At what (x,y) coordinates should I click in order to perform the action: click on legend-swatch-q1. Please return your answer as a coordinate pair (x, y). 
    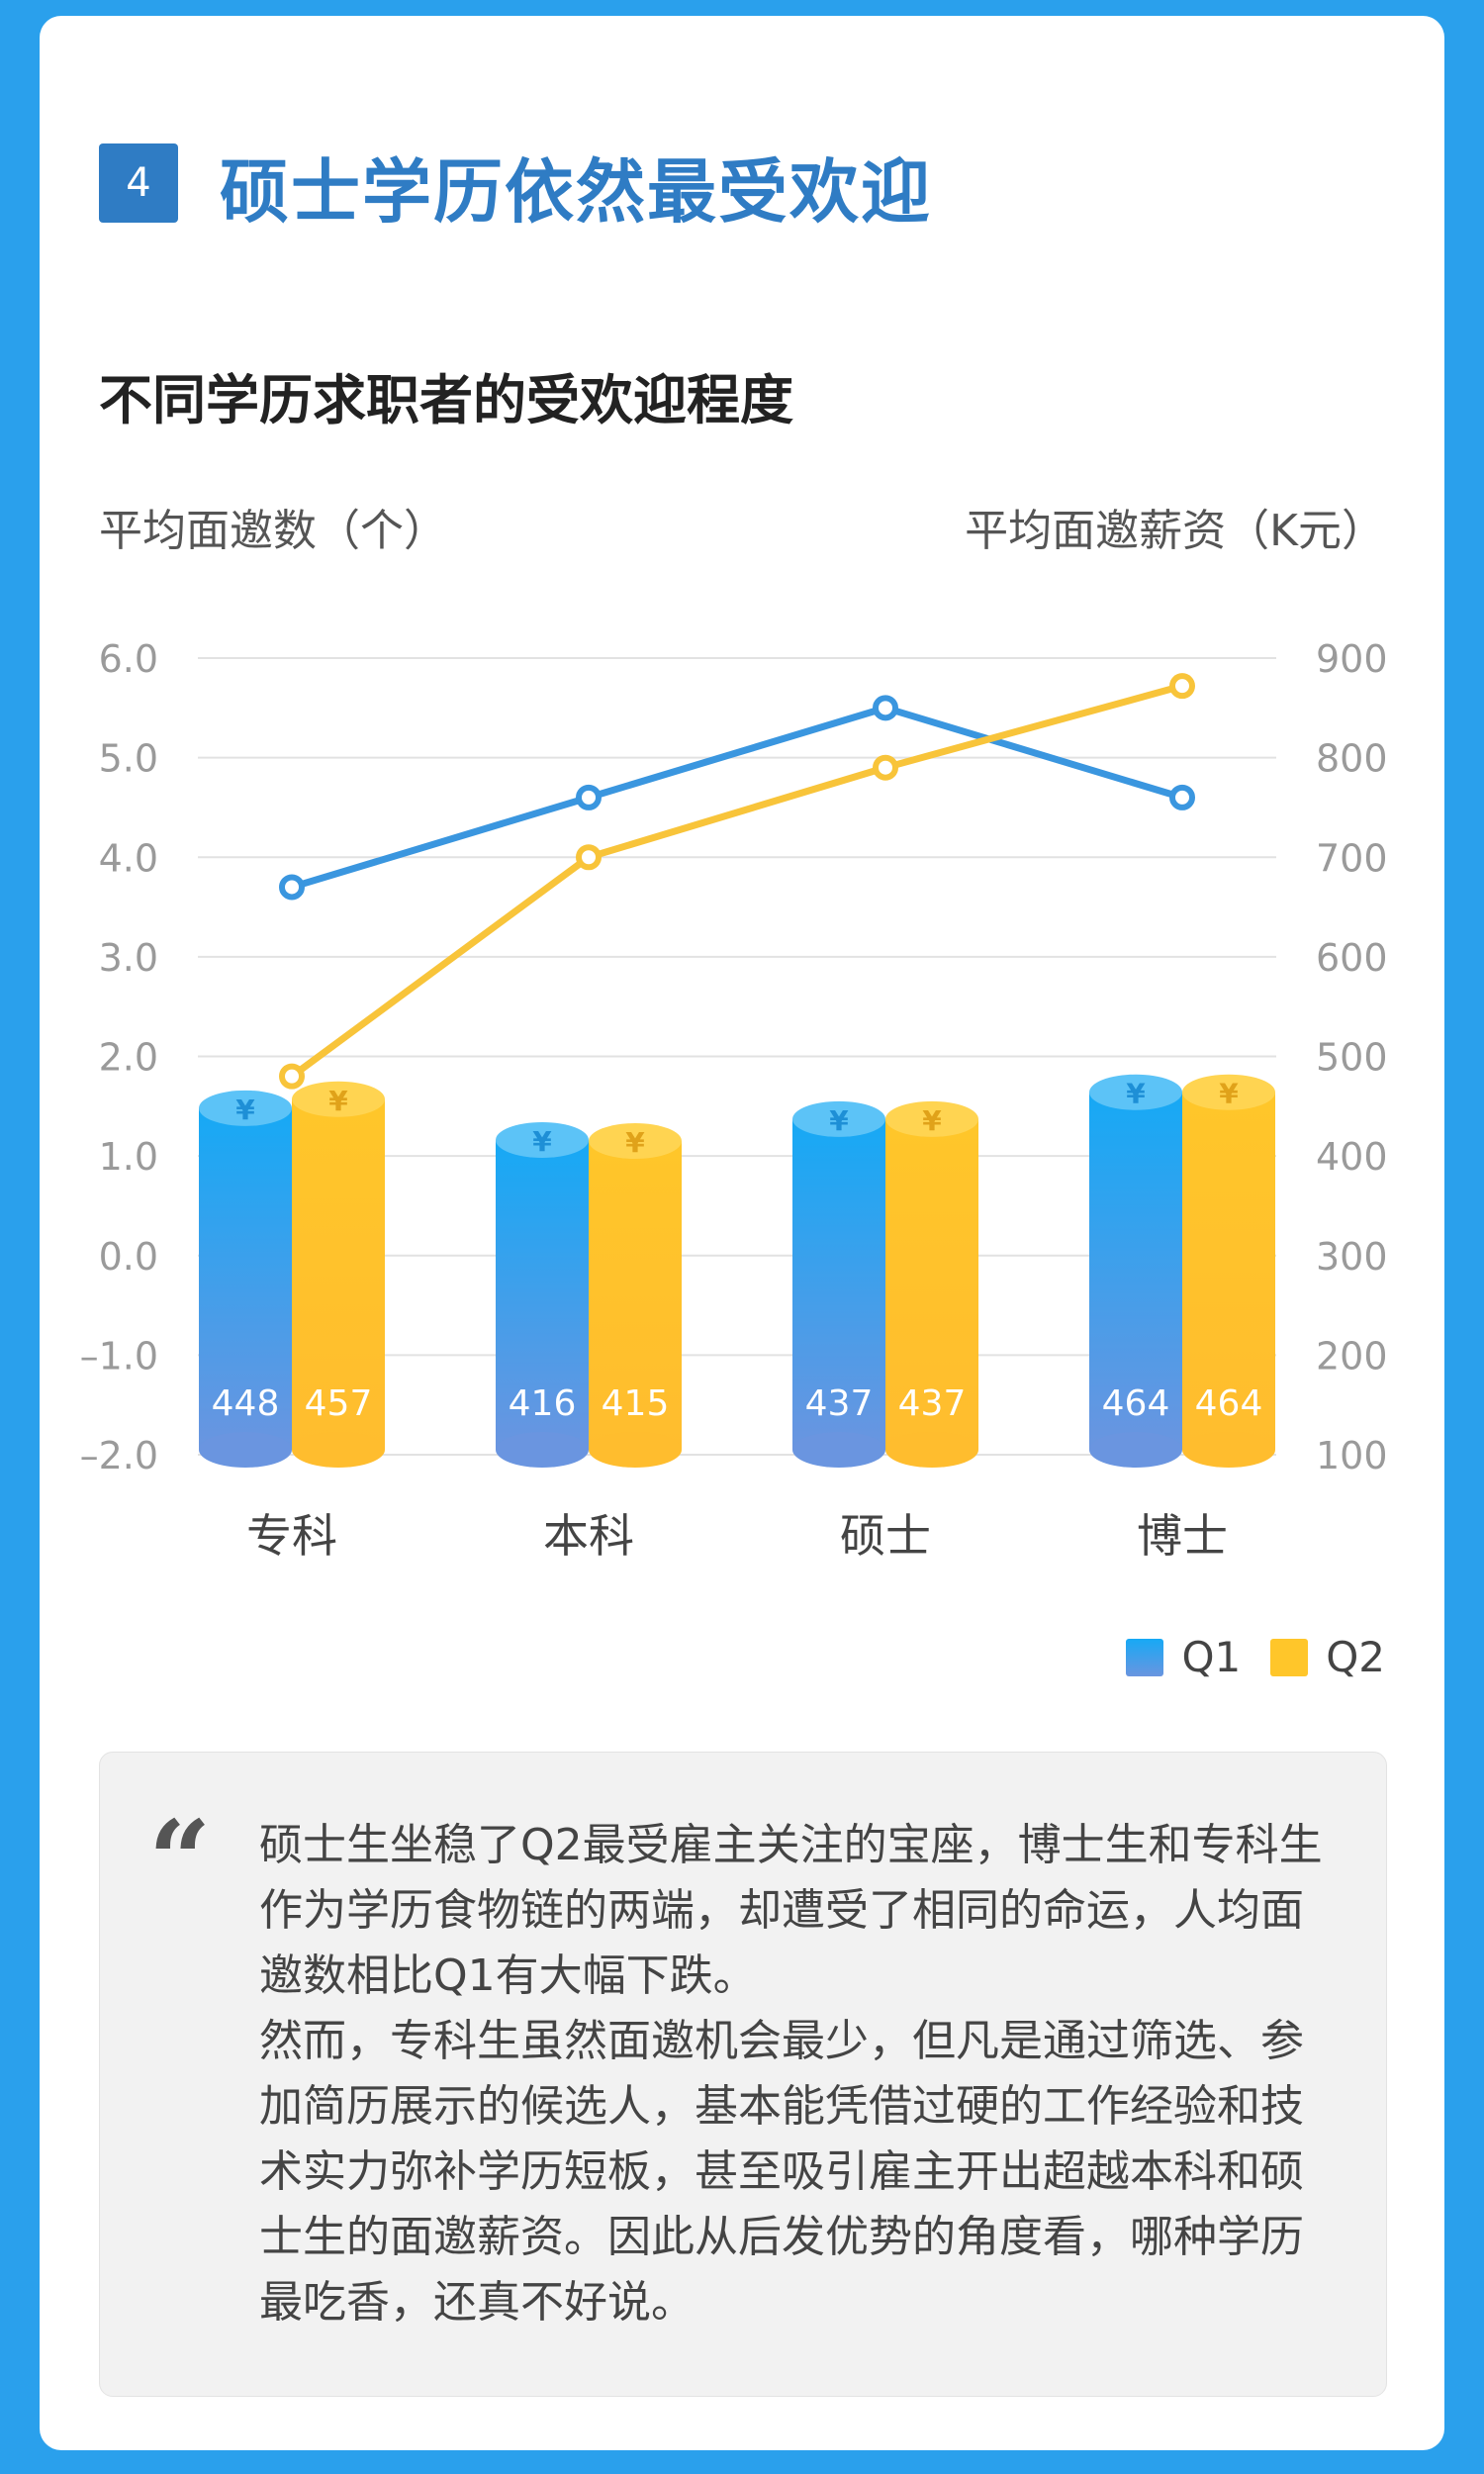
    Looking at the image, I should click on (1145, 1657).